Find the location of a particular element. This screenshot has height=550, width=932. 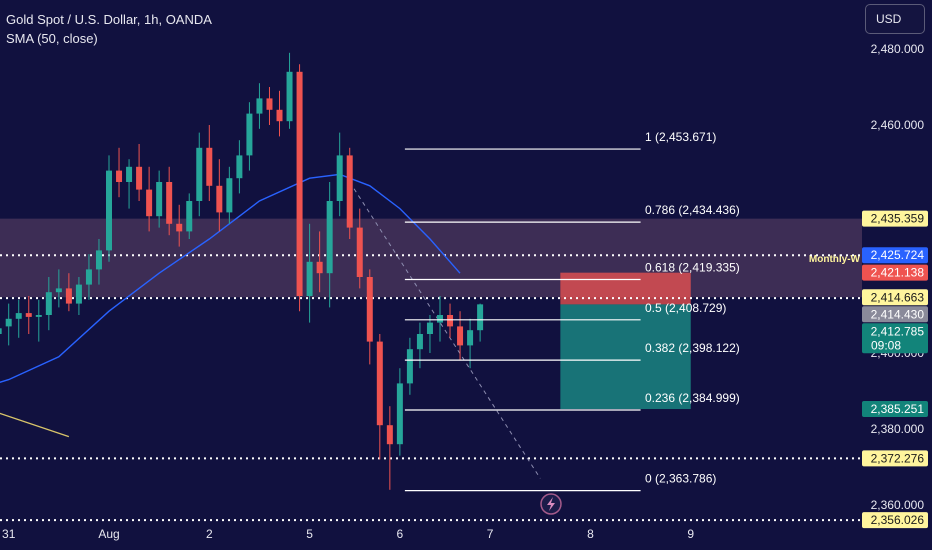

price-label-text: 2,356.026 is located at coordinates (898, 520).